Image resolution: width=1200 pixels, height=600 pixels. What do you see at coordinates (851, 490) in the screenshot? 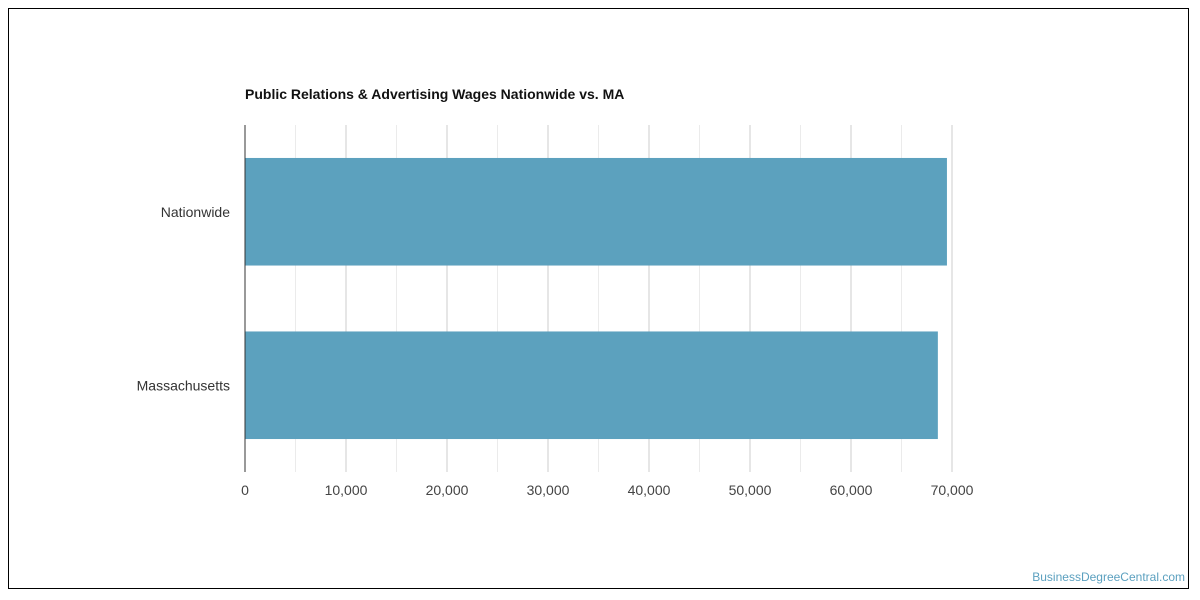
I see `x-tick-label: 60,000` at bounding box center [851, 490].